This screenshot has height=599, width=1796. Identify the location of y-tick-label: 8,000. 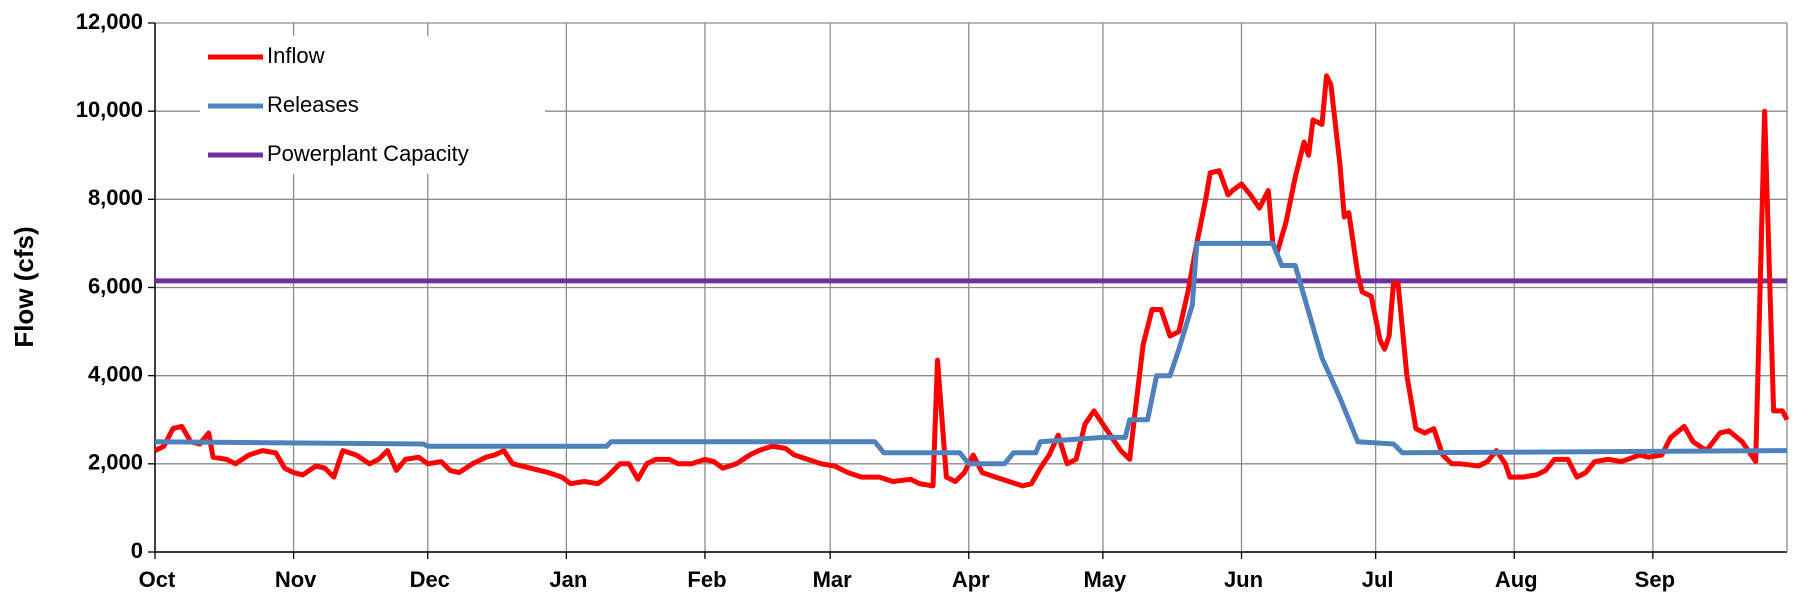
(115, 197).